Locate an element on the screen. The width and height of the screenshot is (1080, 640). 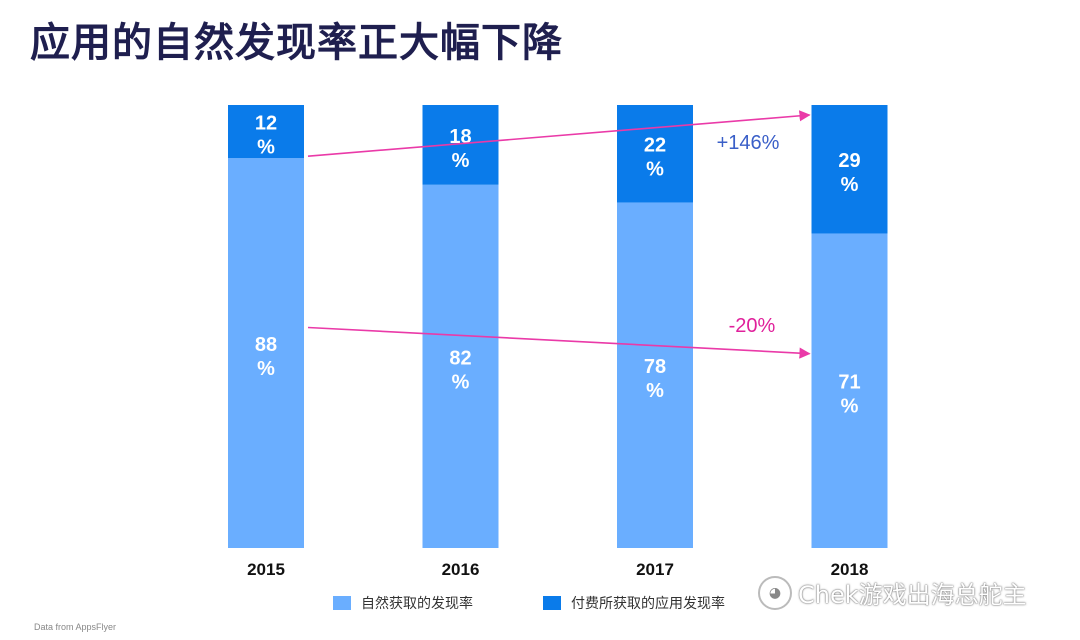
bar-paid-2016 is located at coordinates (460, 145).